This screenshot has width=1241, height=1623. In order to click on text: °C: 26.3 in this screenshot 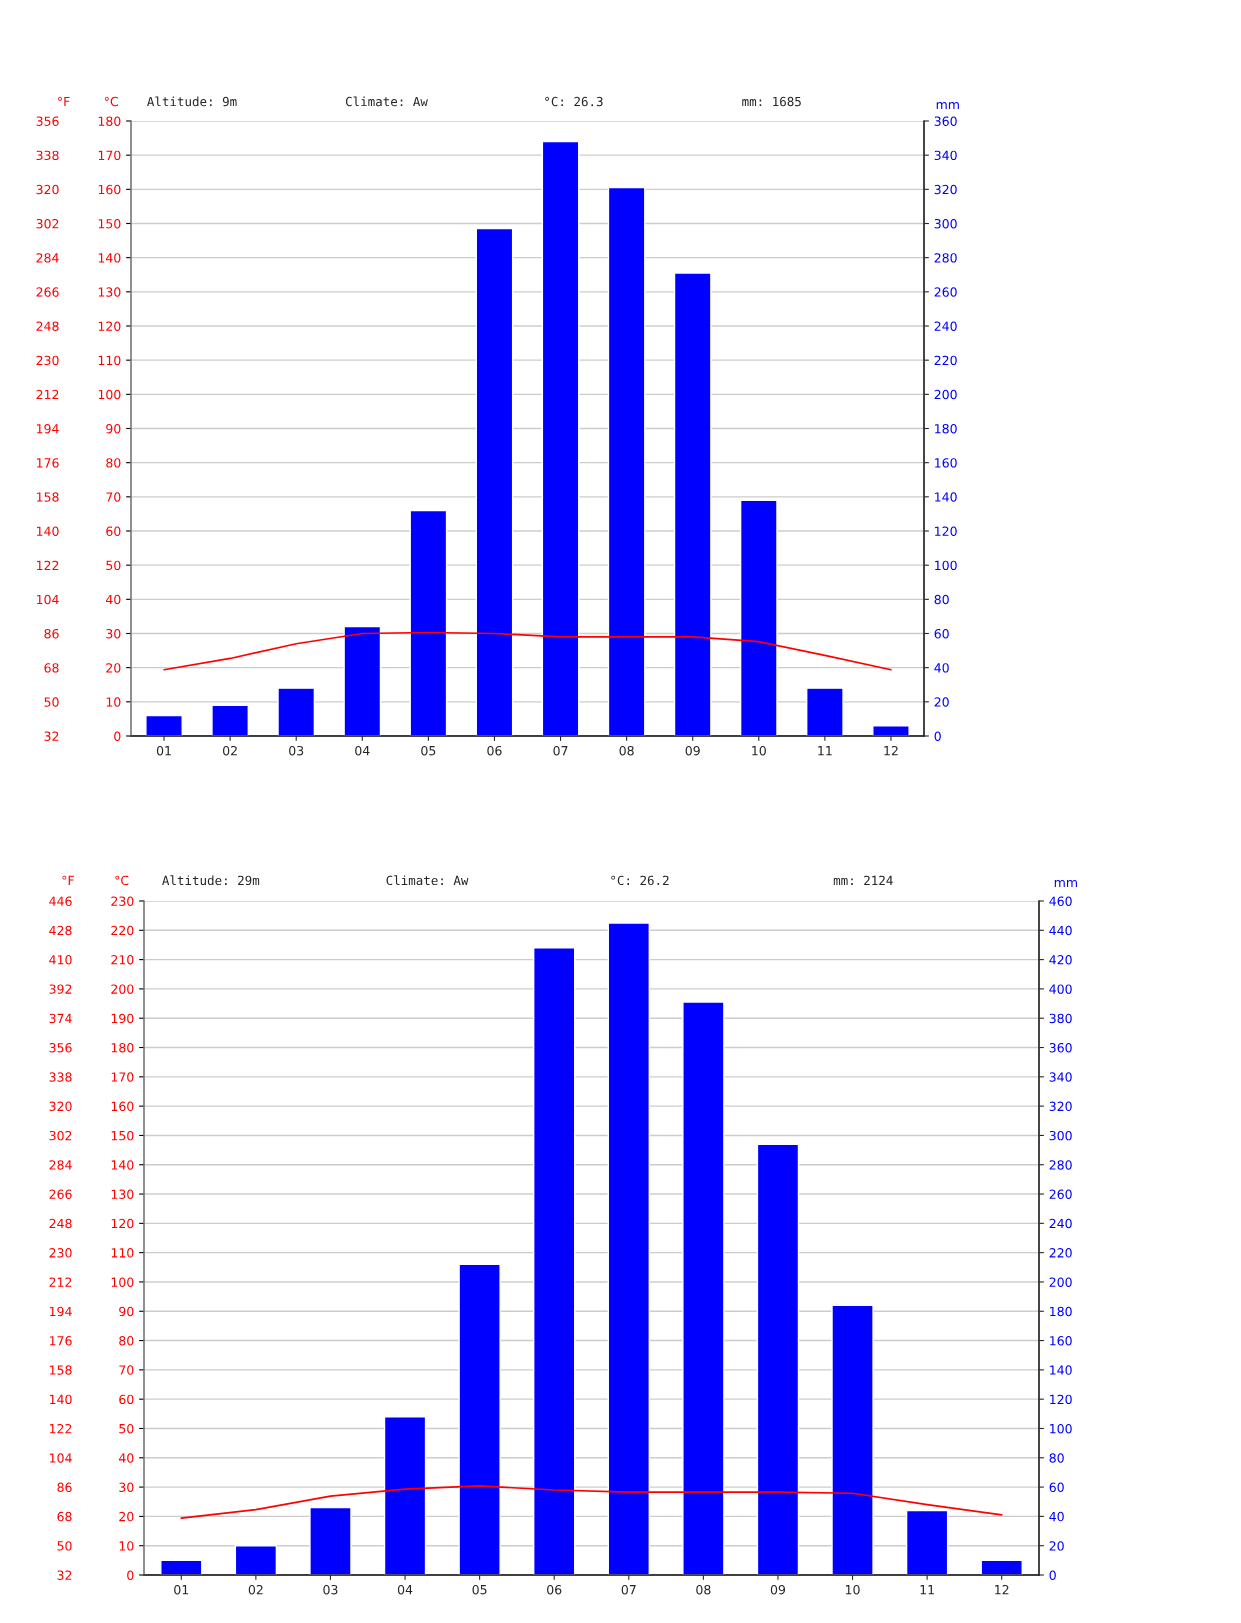, I will do `click(574, 101)`.